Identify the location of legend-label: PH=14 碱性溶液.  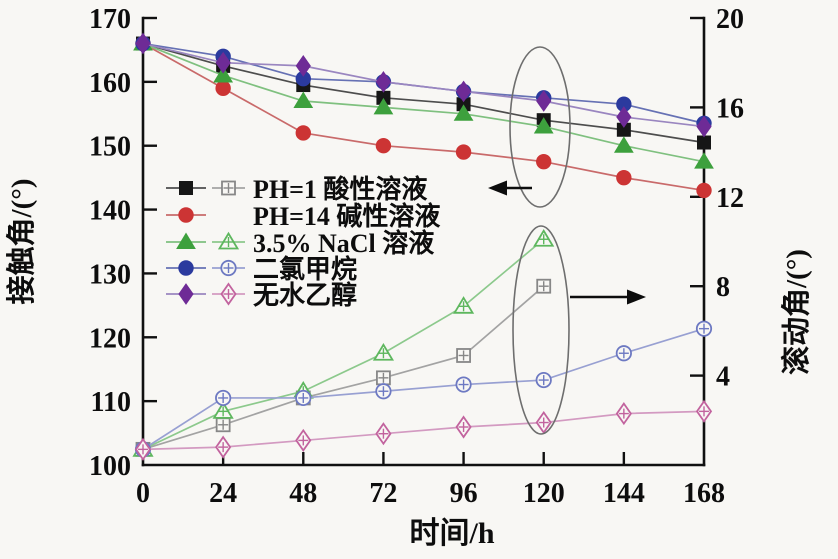
(346, 216).